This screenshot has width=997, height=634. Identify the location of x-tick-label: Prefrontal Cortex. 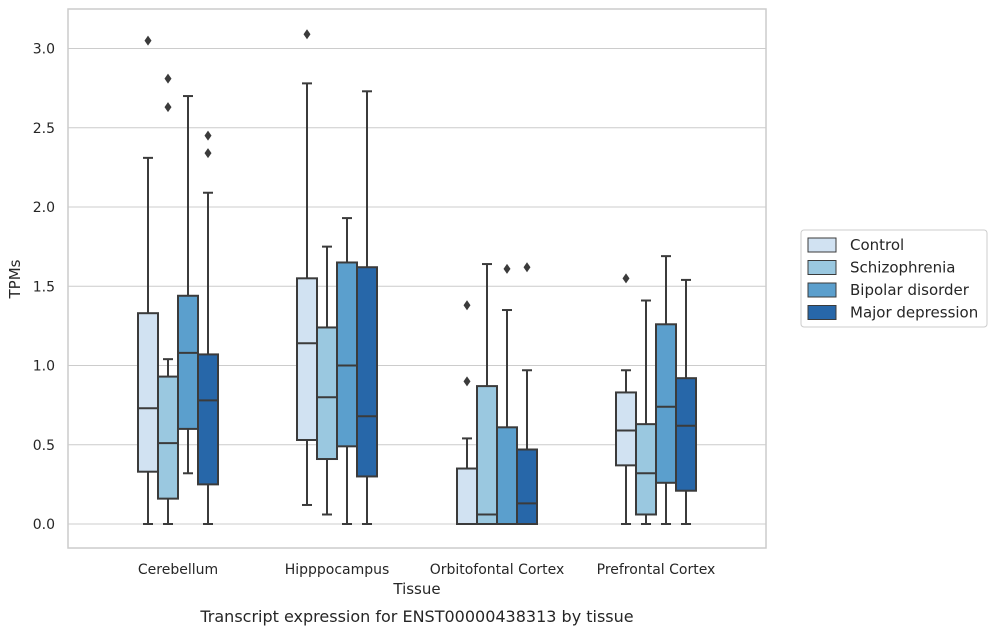
(656, 570).